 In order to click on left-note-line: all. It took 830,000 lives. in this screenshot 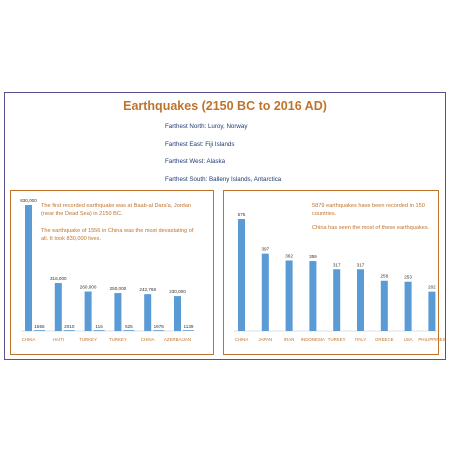, I will do `click(71, 238)`.